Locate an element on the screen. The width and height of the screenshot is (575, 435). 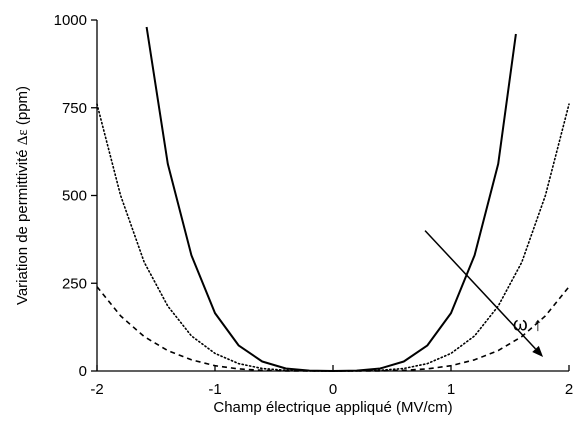
y-tick-label: 750 is located at coordinates (74, 108).